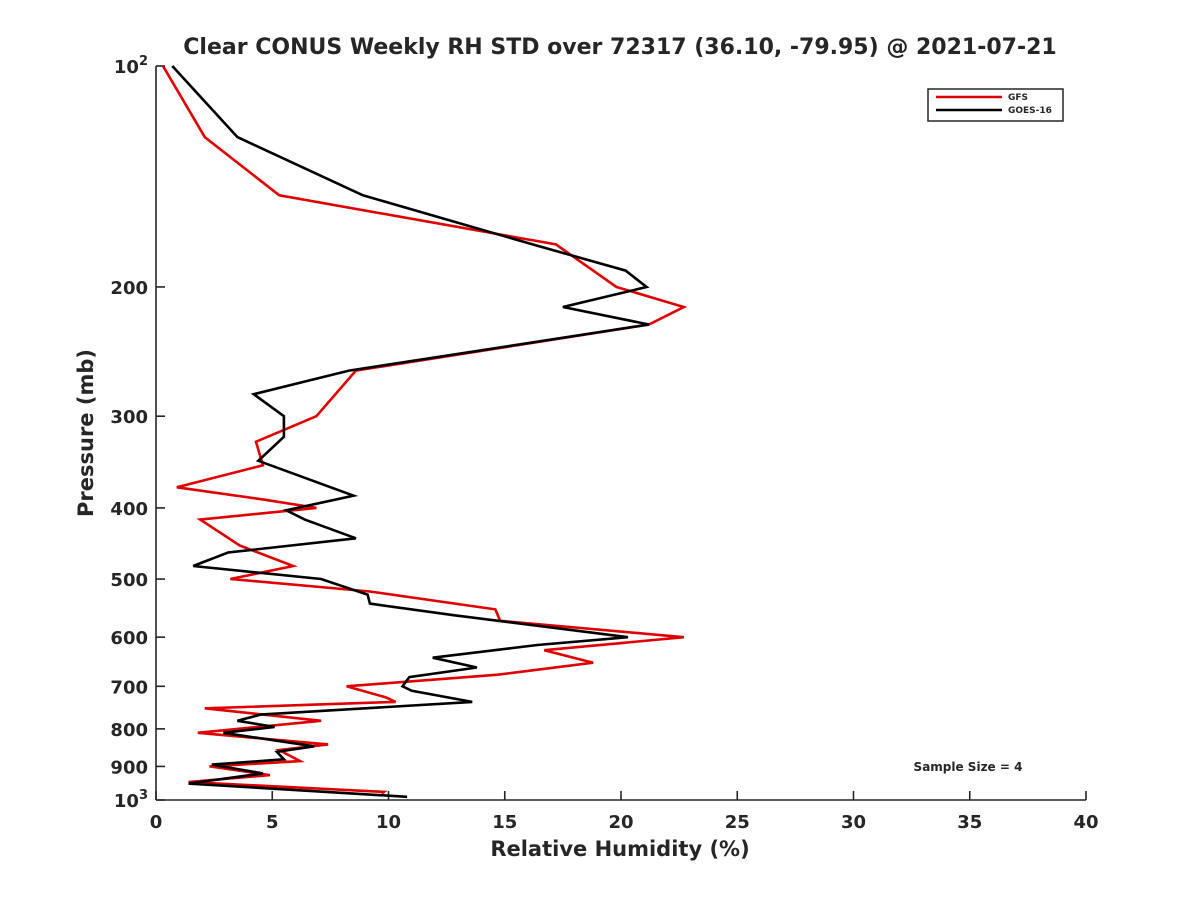 Image resolution: width=1200 pixels, height=900 pixels. I want to click on legend-box, so click(995, 105).